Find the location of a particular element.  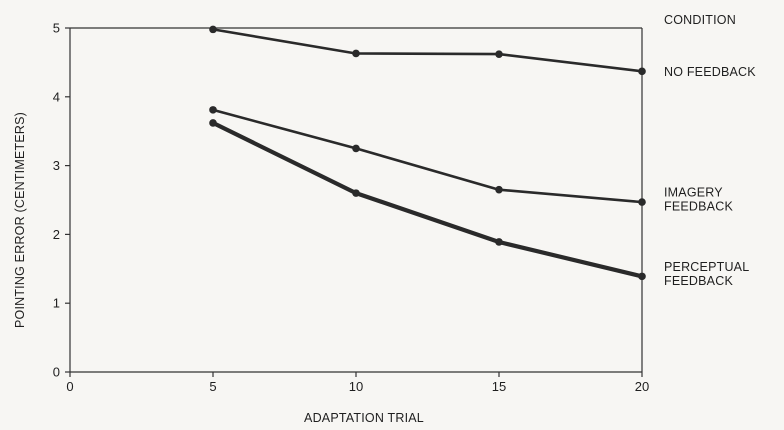

series-label: PERCEPTUAL FEEDBACK is located at coordinates (706, 274).